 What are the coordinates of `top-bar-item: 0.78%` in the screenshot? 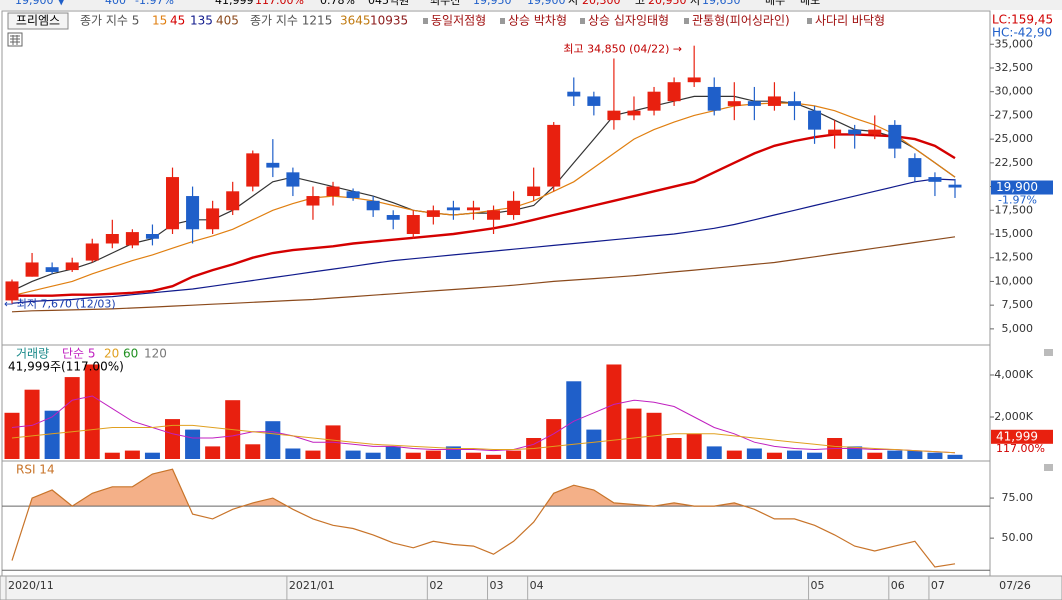 It's located at (337, 3).